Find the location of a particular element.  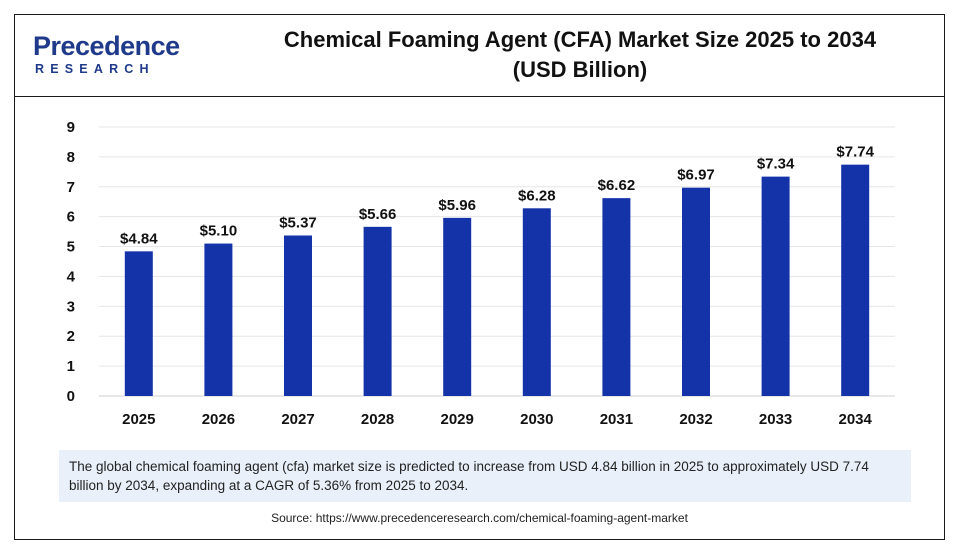

x-tick-label-2029: 2029 is located at coordinates (457, 419).